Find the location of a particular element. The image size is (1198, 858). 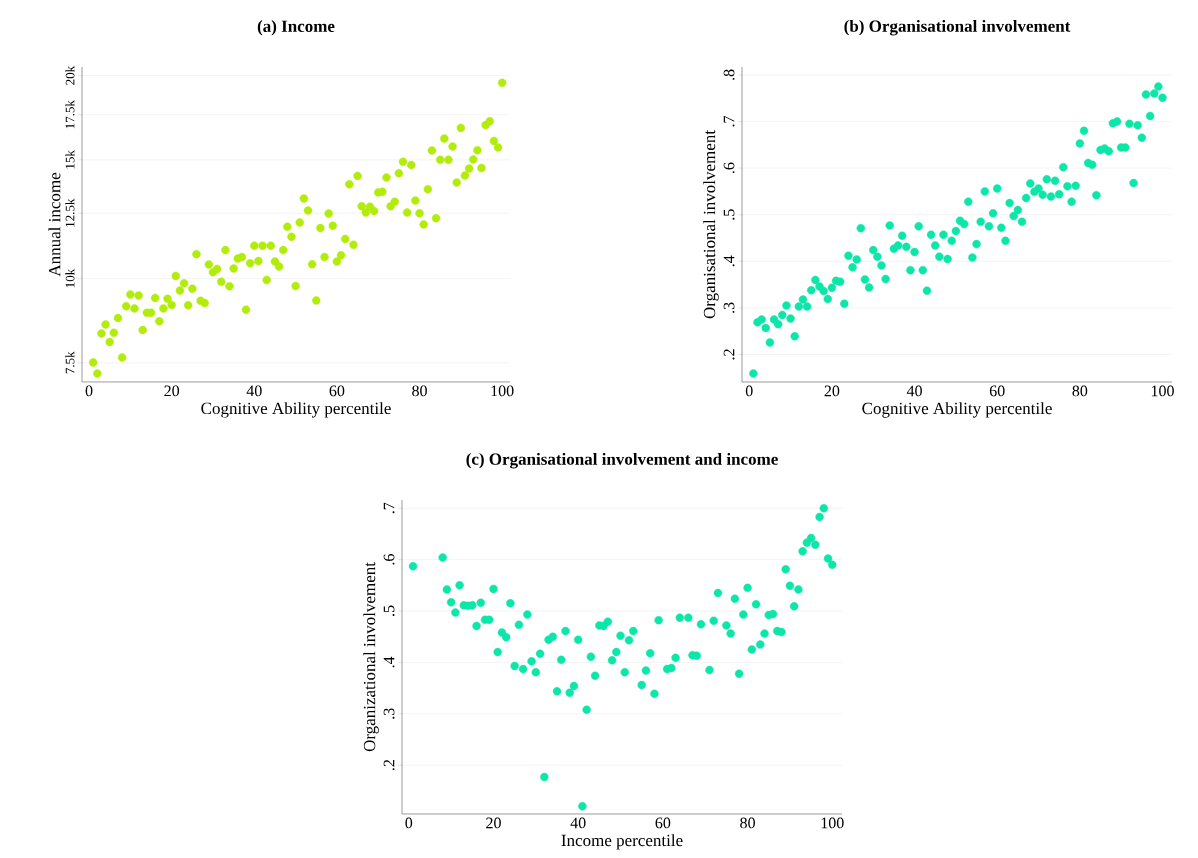

y-tick-label: .8 is located at coordinates (729, 74).